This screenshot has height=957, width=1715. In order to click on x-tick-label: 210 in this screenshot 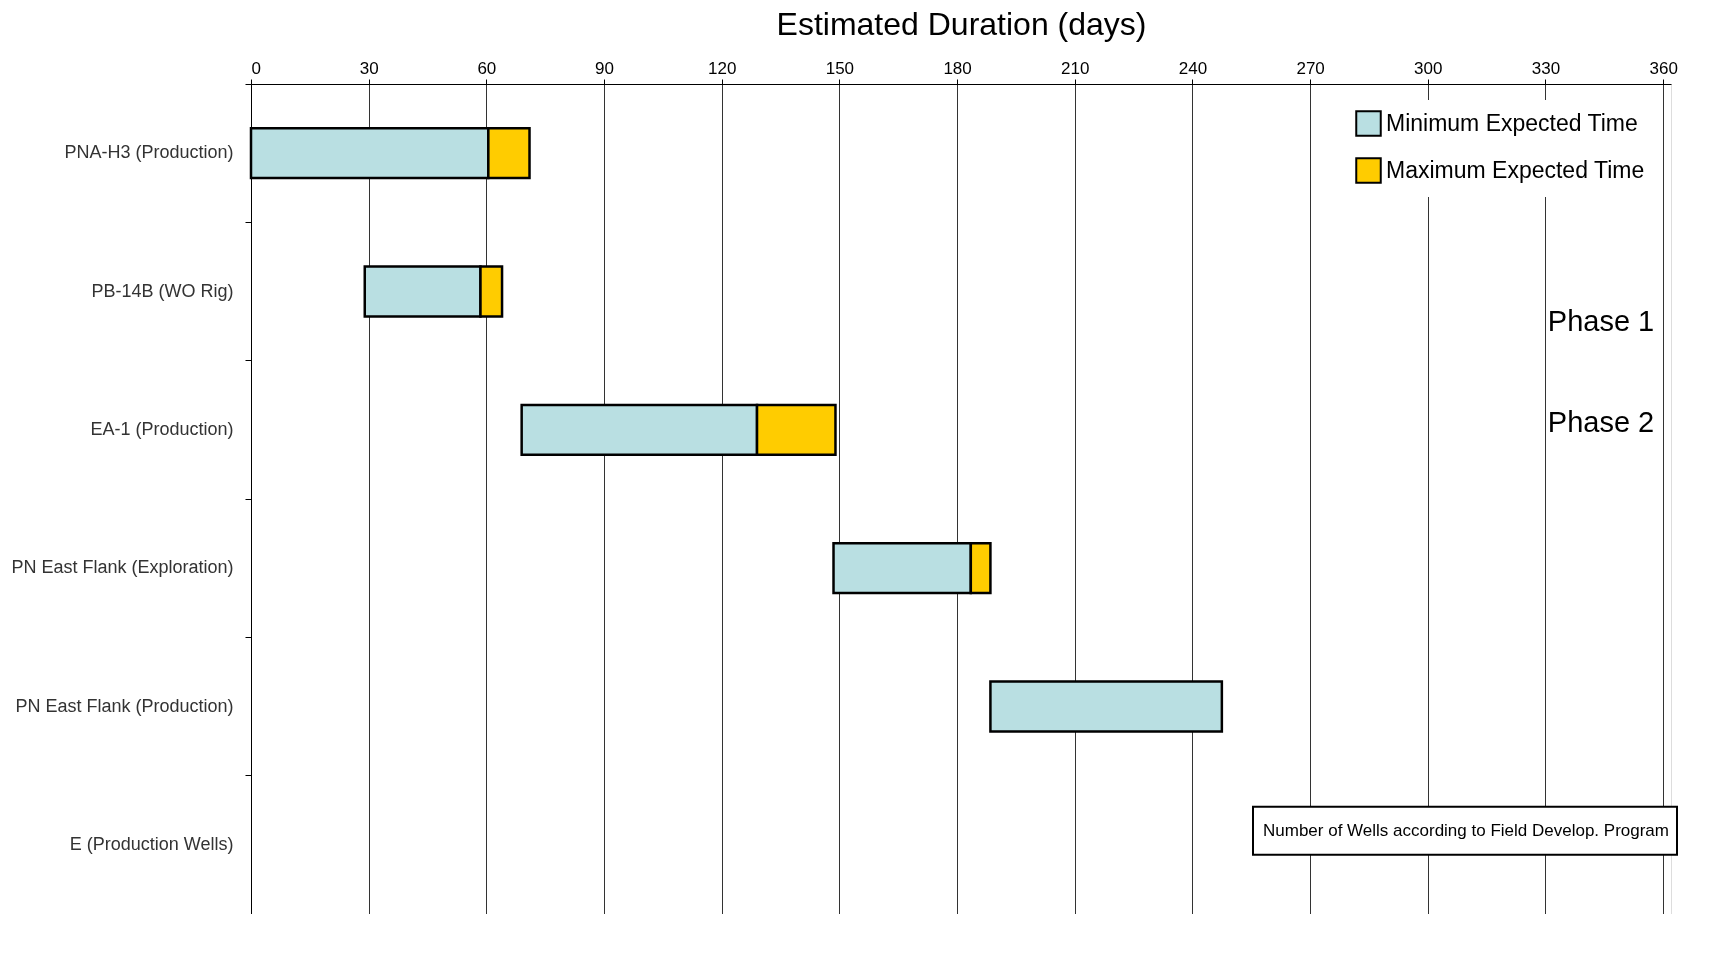, I will do `click(1075, 68)`.